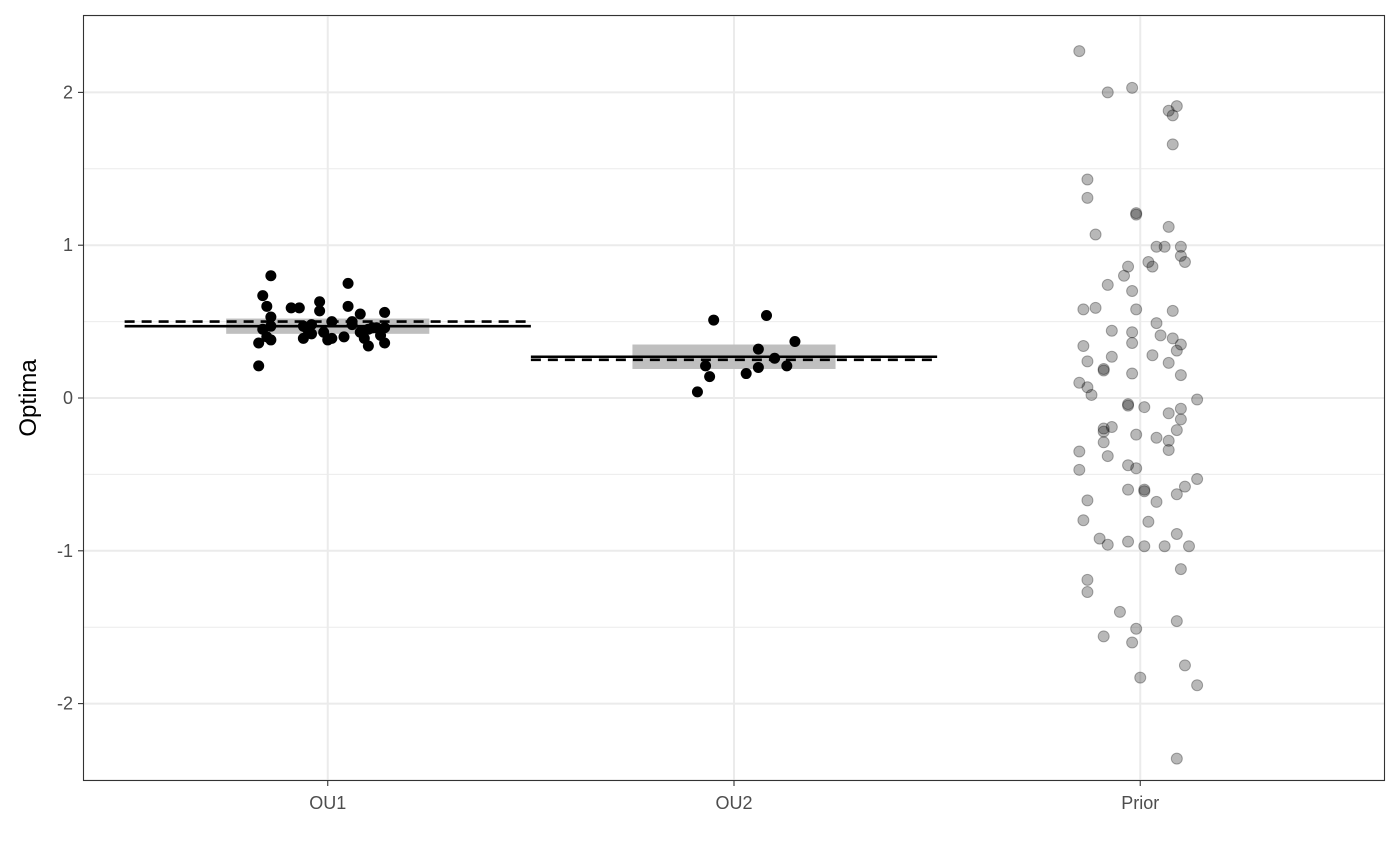 Image resolution: width=1400 pixels, height=865 pixels. What do you see at coordinates (327, 803) in the screenshot?
I see `x-tick-label: OU1` at bounding box center [327, 803].